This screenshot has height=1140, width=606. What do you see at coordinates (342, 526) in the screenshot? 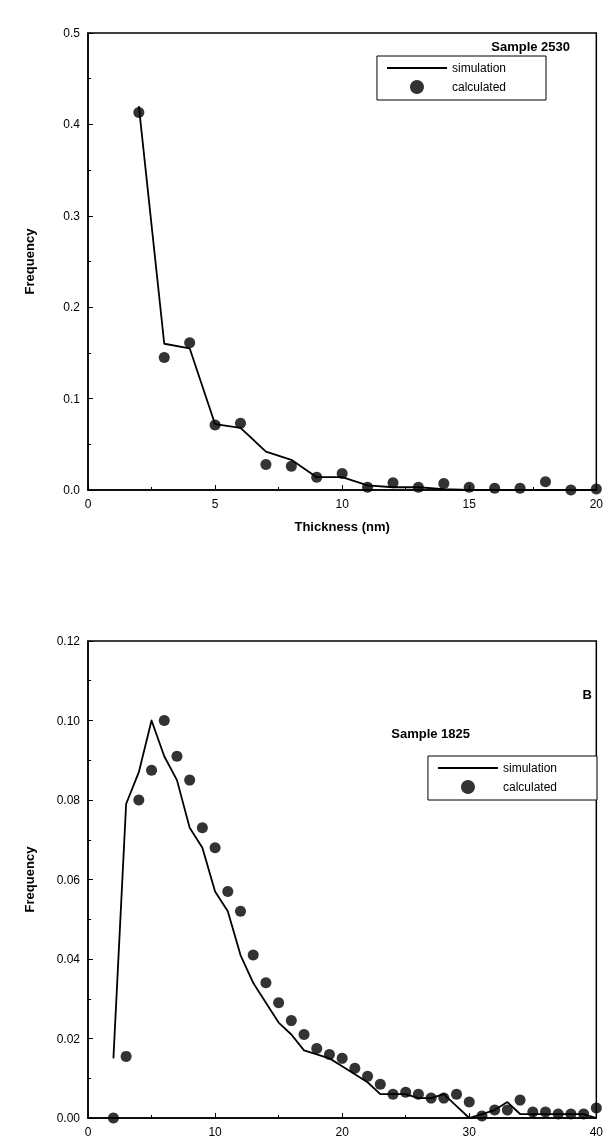
I see `x-axis-title: Thickness (nm)` at bounding box center [342, 526].